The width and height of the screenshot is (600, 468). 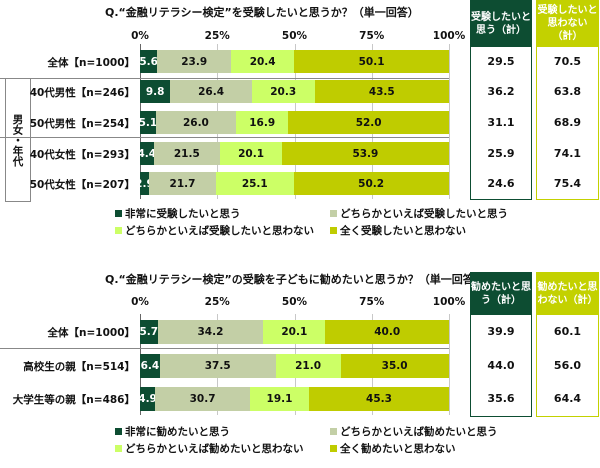 What do you see at coordinates (82, 124) in the screenshot?
I see `row-label: 50代男性【n=254】` at bounding box center [82, 124].